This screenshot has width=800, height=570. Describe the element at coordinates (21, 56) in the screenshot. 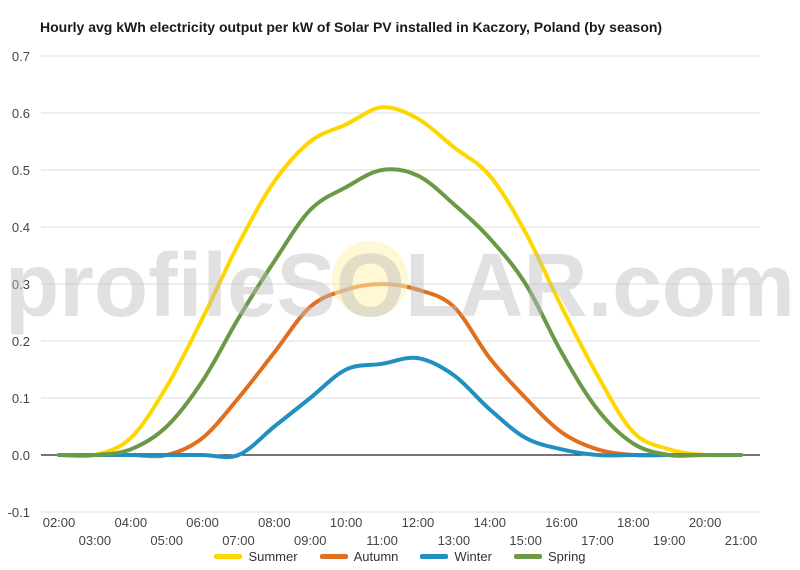

I see `y-tick-label: 0.7` at that location.